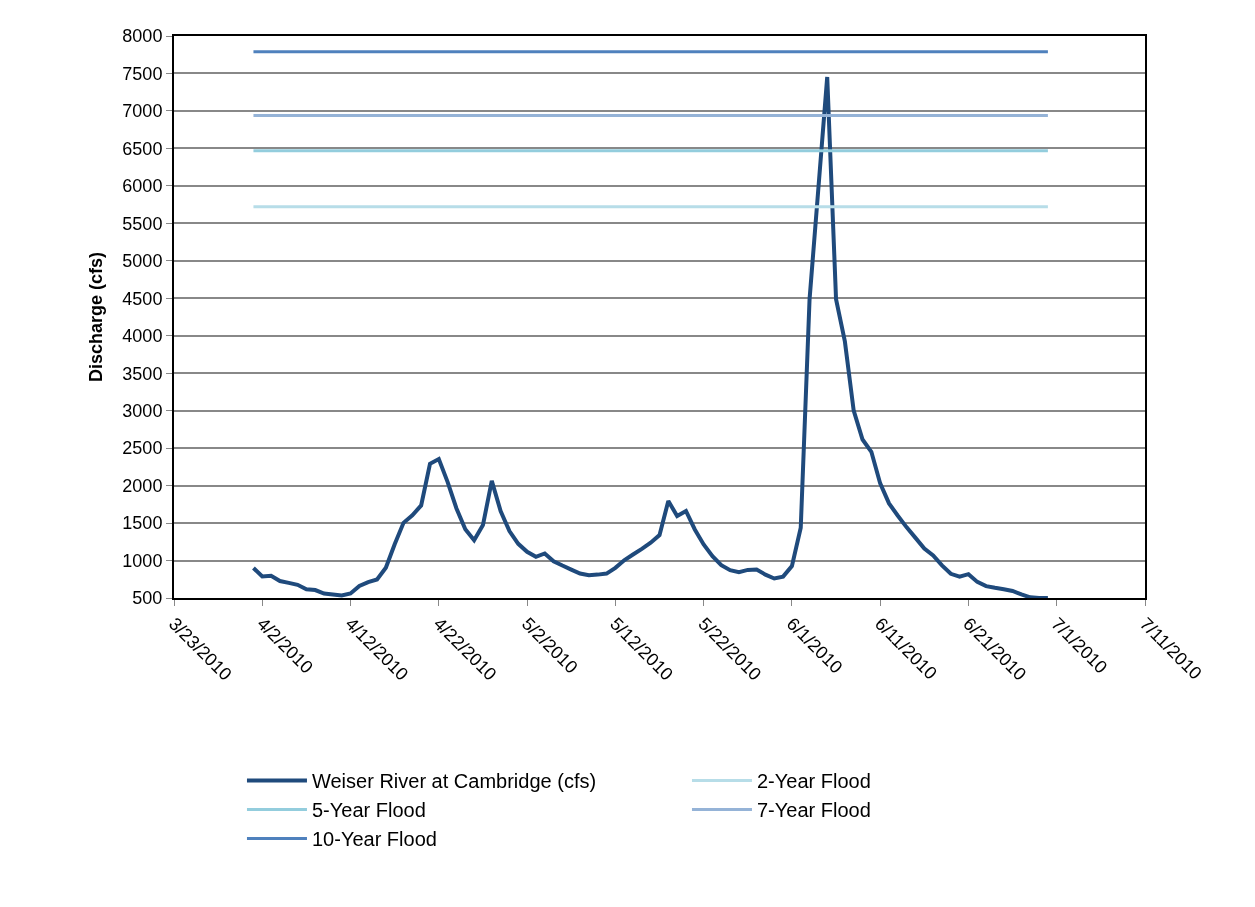  Describe the element at coordinates (142, 485) in the screenshot. I see `y-tick-label: 2000` at that location.